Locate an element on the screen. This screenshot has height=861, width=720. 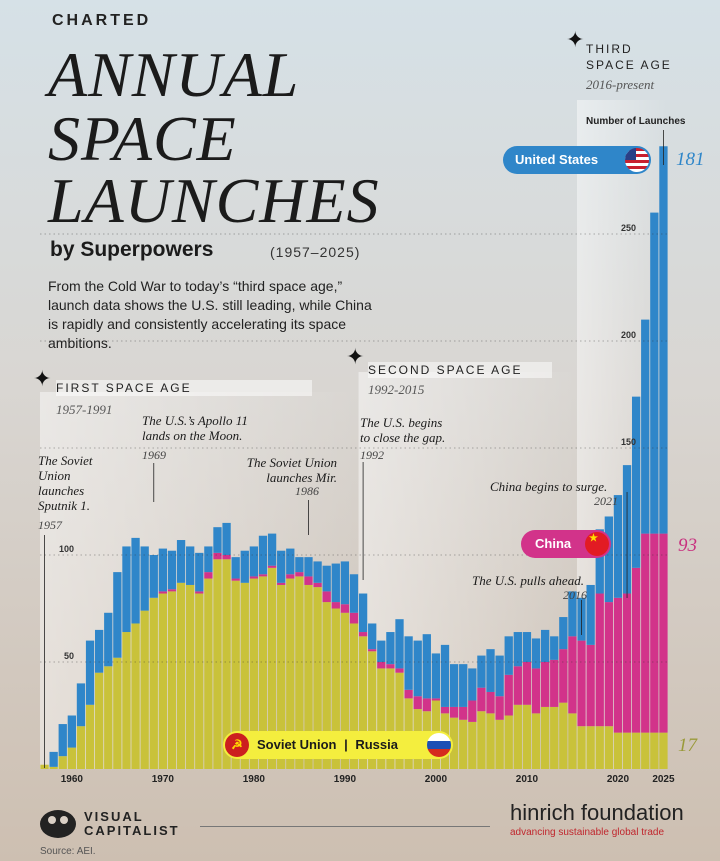
bar-united-states-2014 is located at coordinates (563, 633).